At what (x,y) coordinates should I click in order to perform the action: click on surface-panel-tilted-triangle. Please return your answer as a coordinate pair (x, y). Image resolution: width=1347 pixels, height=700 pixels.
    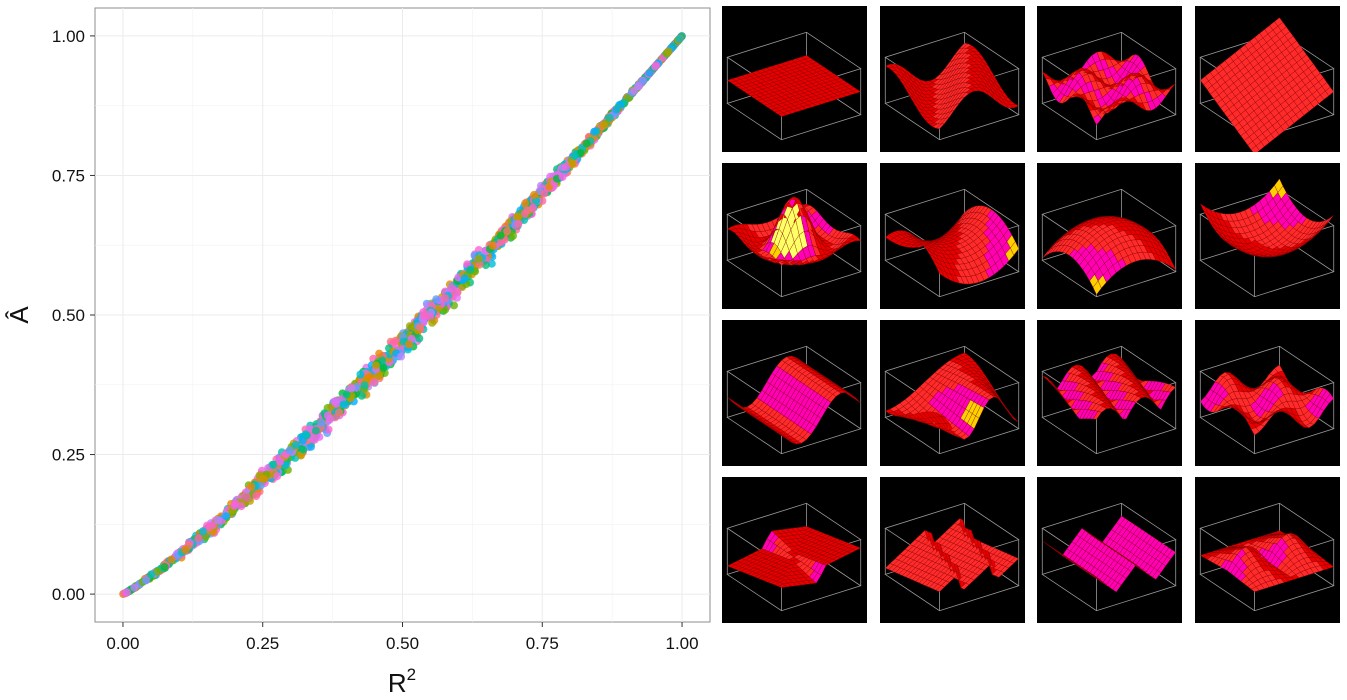
    Looking at the image, I should click on (1267, 79).